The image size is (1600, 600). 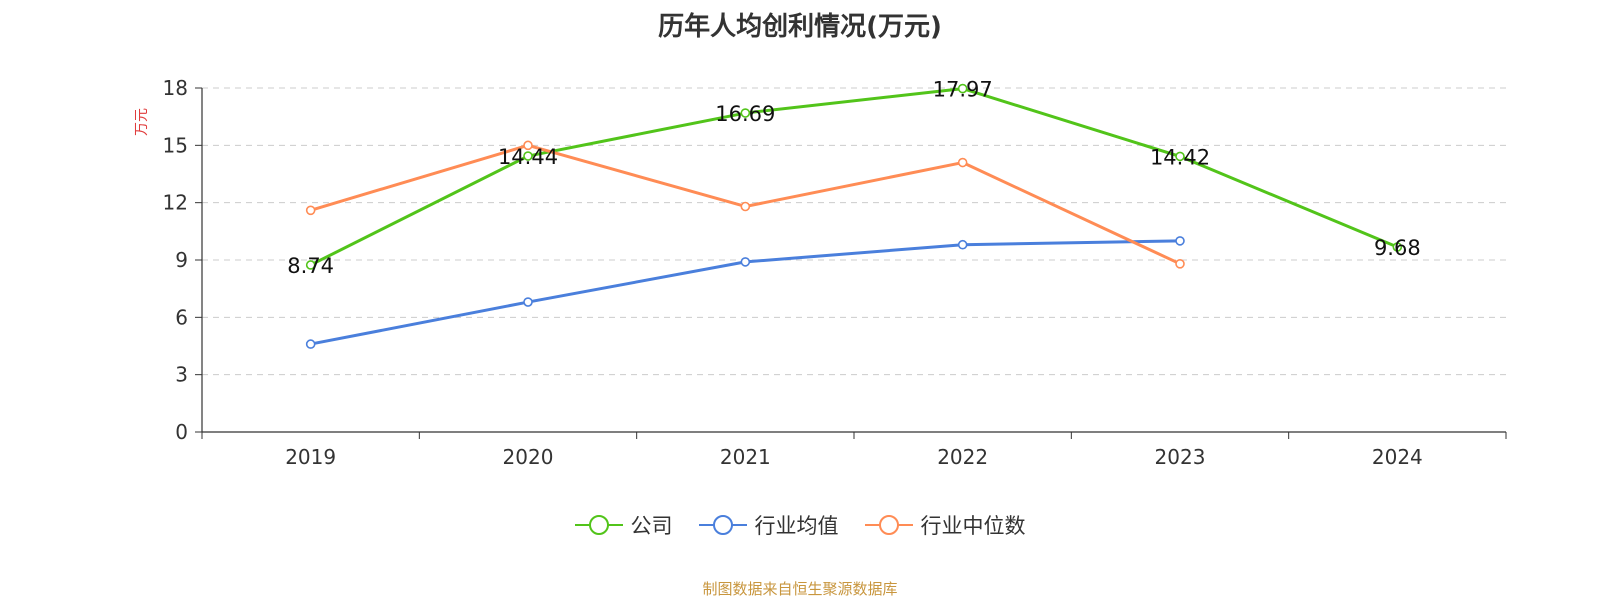 I want to click on legend: 公司 行业均值 行业中位数, so click(x=800, y=525).